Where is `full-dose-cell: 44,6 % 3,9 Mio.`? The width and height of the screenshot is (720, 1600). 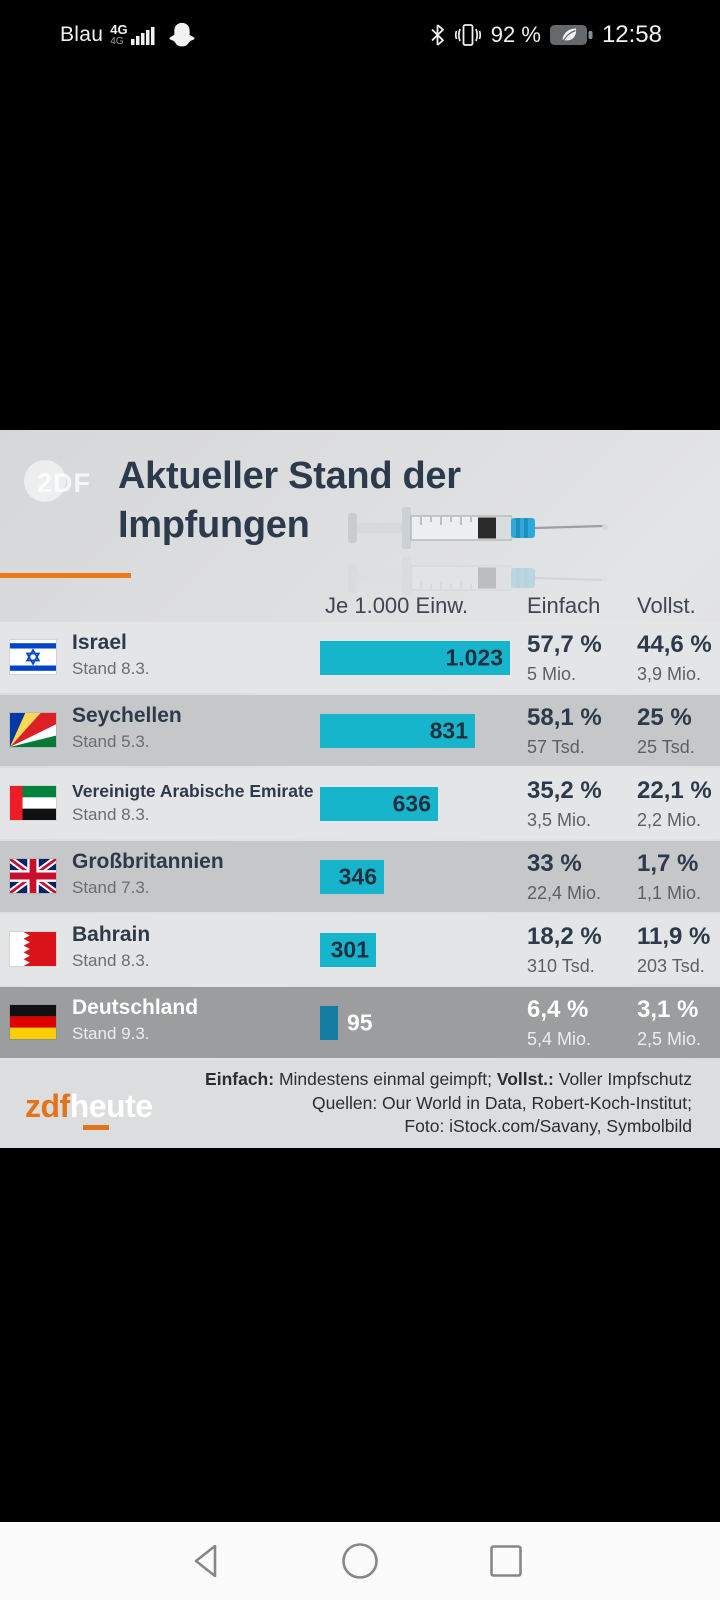 full-dose-cell: 44,6 % 3,9 Mio. is located at coordinates (674, 658).